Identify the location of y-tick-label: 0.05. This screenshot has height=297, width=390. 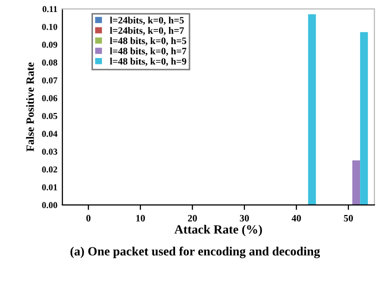
(50, 116).